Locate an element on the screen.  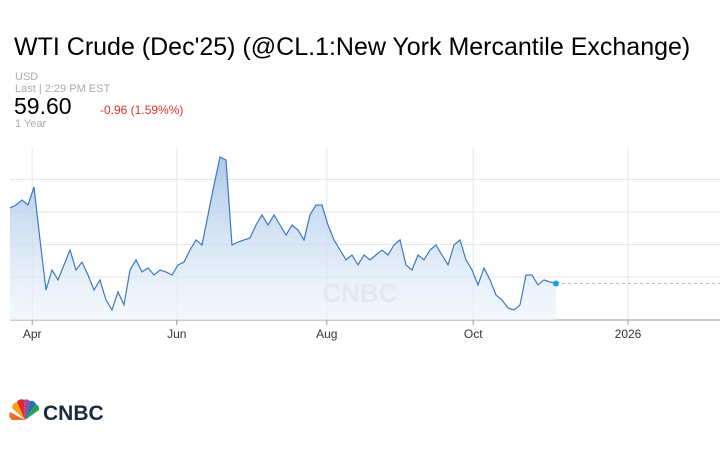
x-tick-label: Apr is located at coordinates (32, 334).